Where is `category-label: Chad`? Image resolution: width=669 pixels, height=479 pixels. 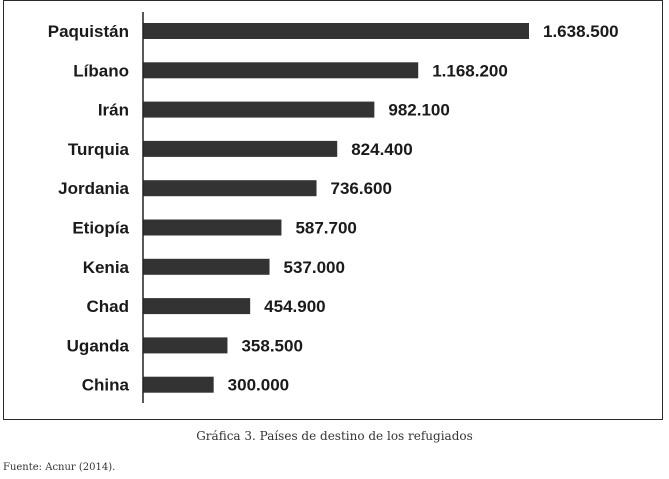 category-label: Chad is located at coordinates (108, 306).